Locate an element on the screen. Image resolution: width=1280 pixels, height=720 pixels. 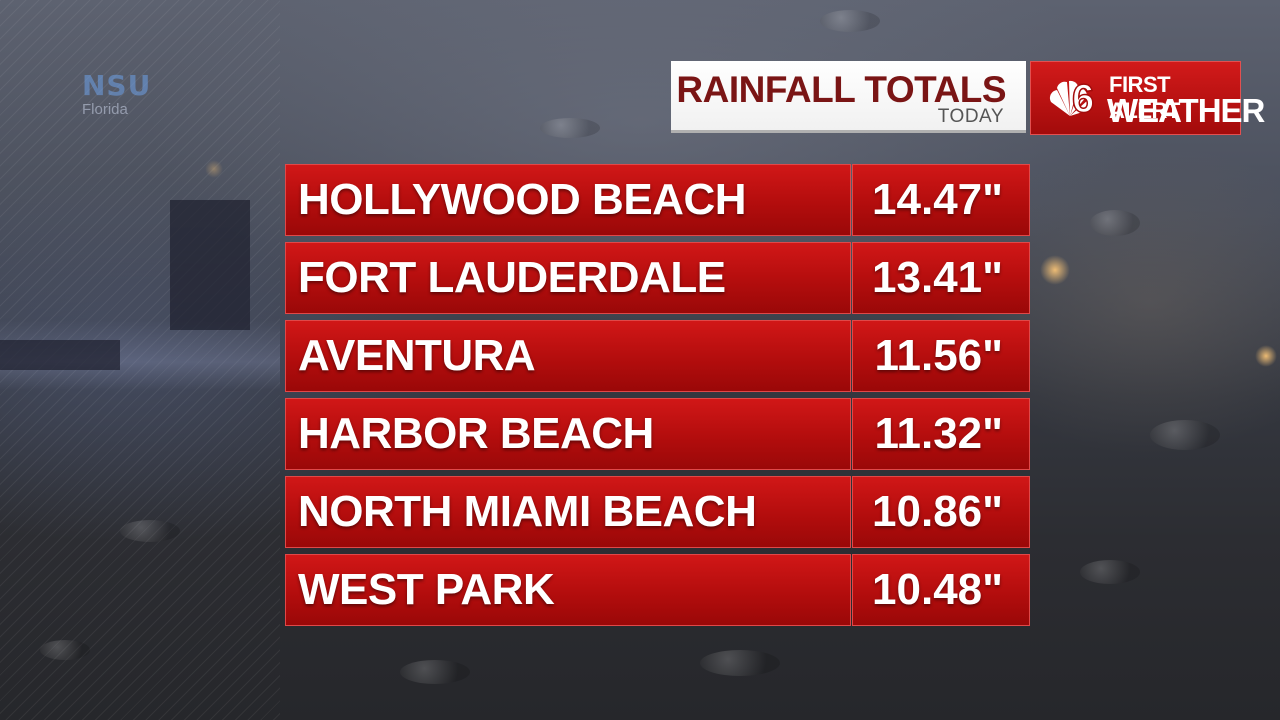
table-row: FORT LAUDERDALE 13.41" is located at coordinates (657, 278).